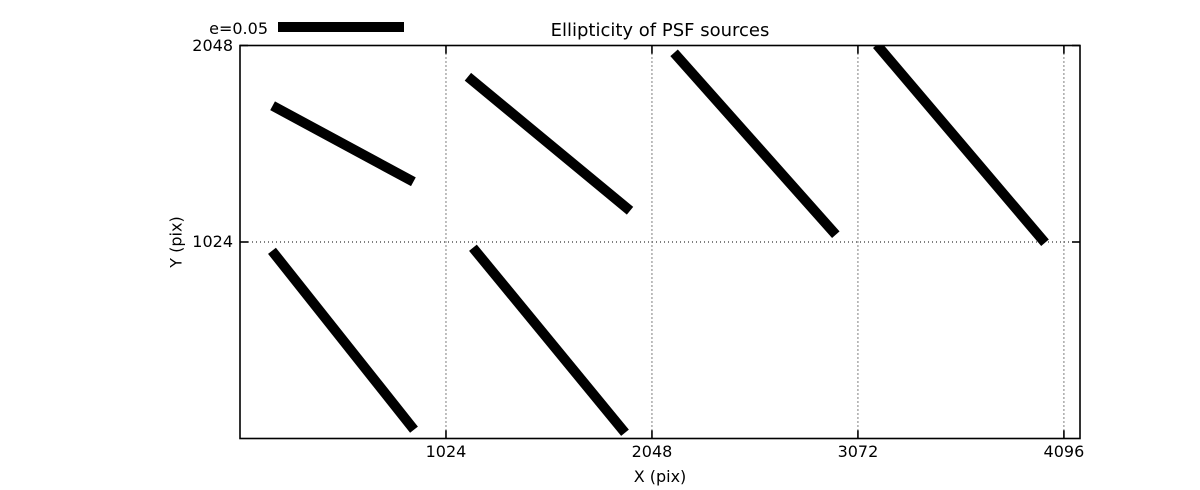 This screenshot has width=1200, height=490. I want to click on legend-scale-bar, so click(341, 27).